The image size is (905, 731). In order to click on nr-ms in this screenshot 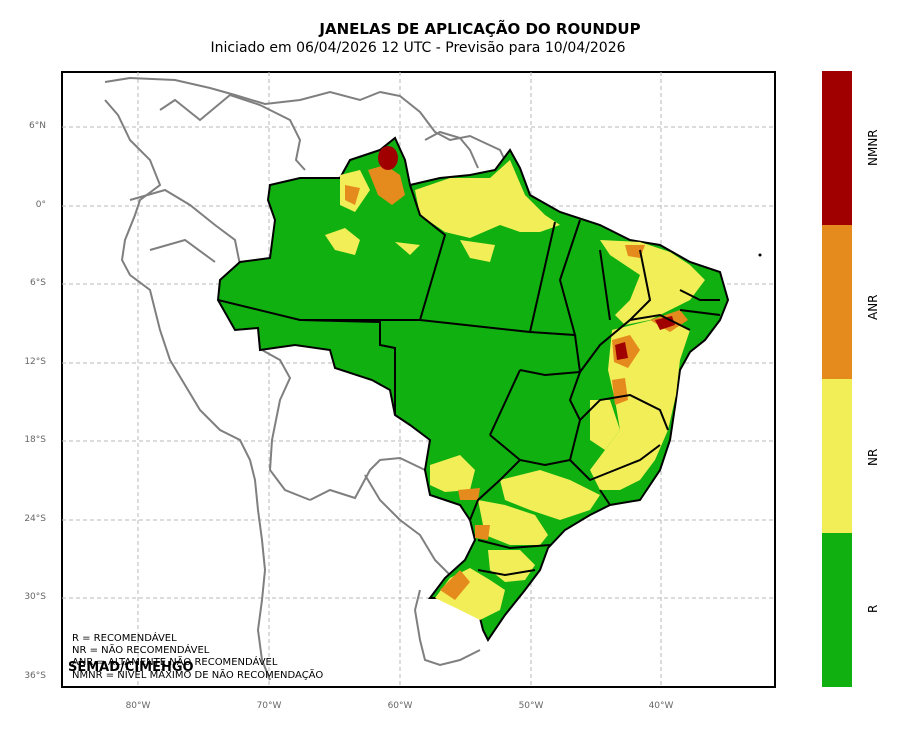, I will do `click(452, 473)`.